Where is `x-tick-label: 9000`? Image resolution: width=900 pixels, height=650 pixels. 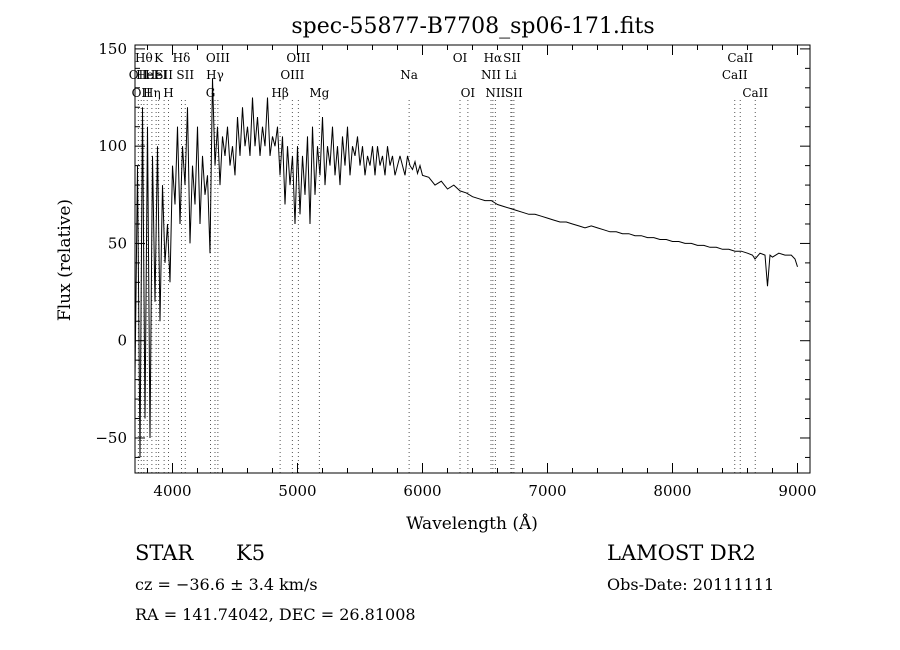 x-tick-label: 9000 is located at coordinates (797, 491).